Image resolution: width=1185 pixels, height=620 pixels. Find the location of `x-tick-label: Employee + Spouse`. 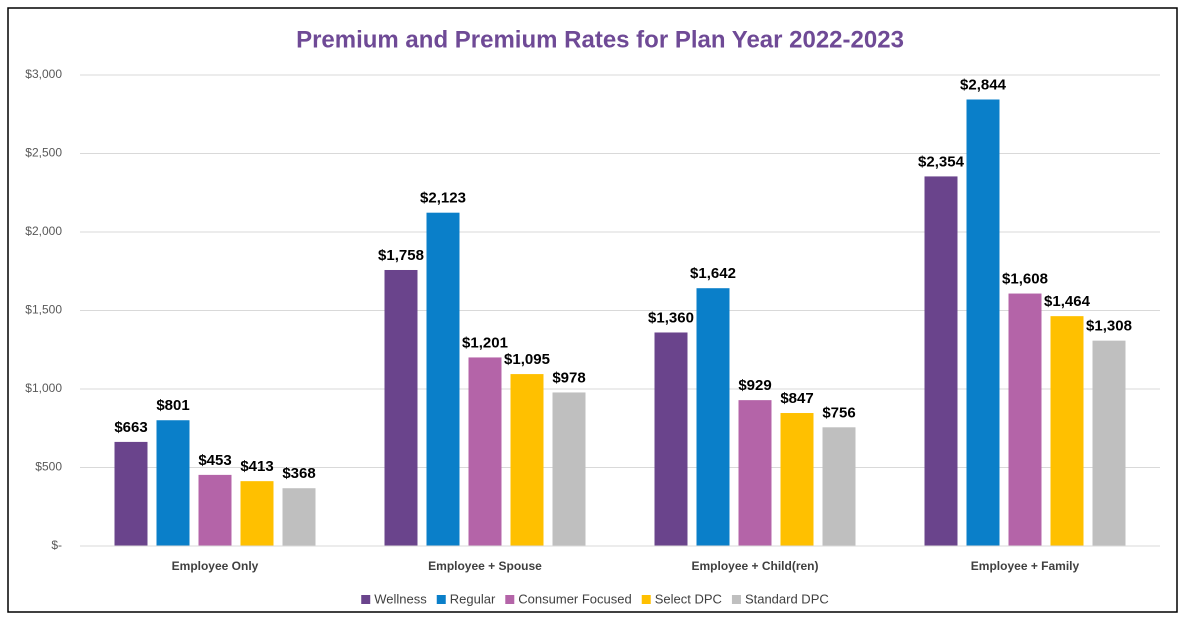

x-tick-label: Employee + Spouse is located at coordinates (485, 566).